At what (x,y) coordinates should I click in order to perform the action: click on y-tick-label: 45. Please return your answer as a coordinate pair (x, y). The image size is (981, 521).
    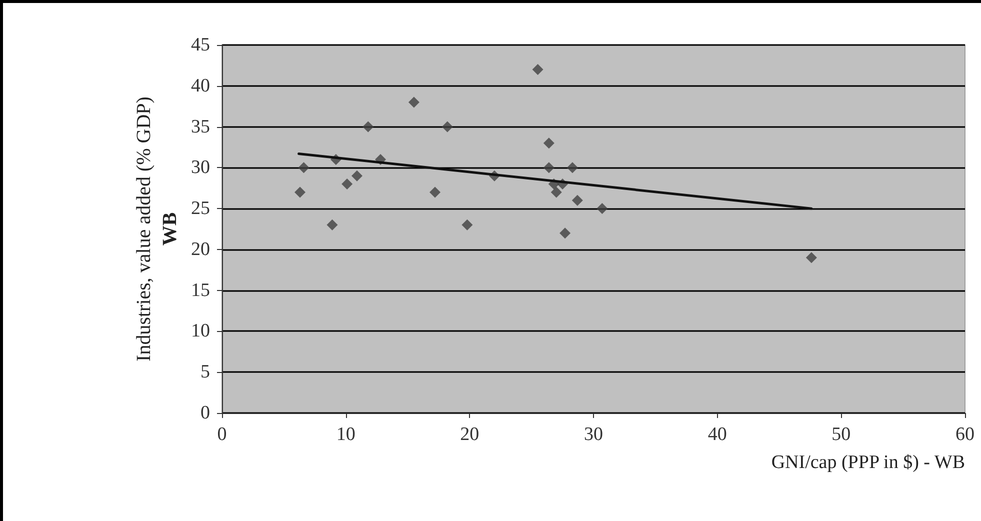
    Looking at the image, I should click on (200, 45).